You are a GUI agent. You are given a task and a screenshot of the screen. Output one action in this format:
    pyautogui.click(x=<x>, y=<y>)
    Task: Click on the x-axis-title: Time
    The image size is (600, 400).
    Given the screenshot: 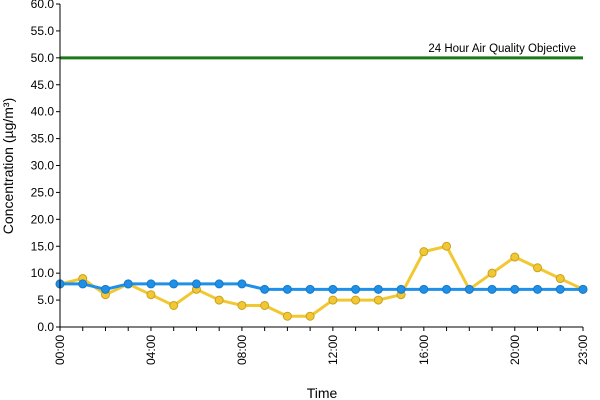 What is the action you would take?
    pyautogui.click(x=322, y=392)
    